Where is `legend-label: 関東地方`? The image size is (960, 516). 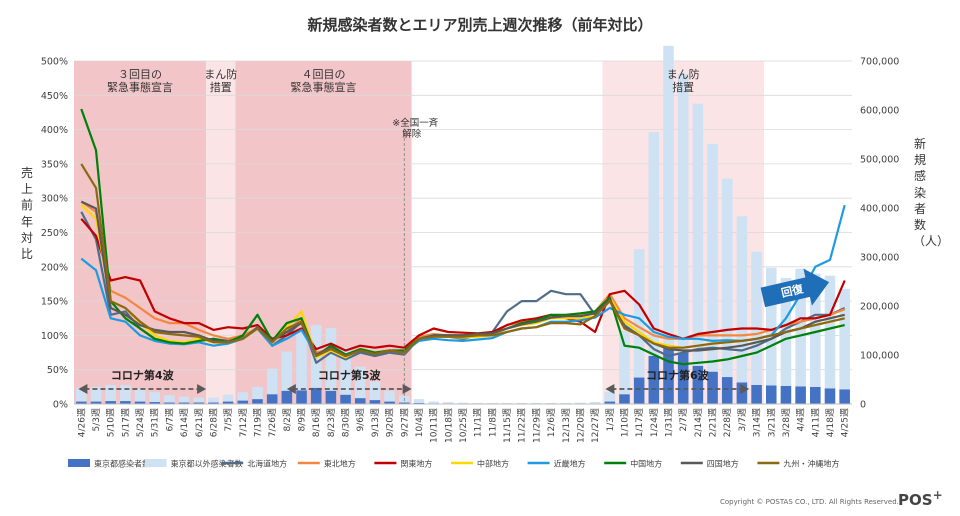
legend-label: 関東地方 is located at coordinates (416, 464).